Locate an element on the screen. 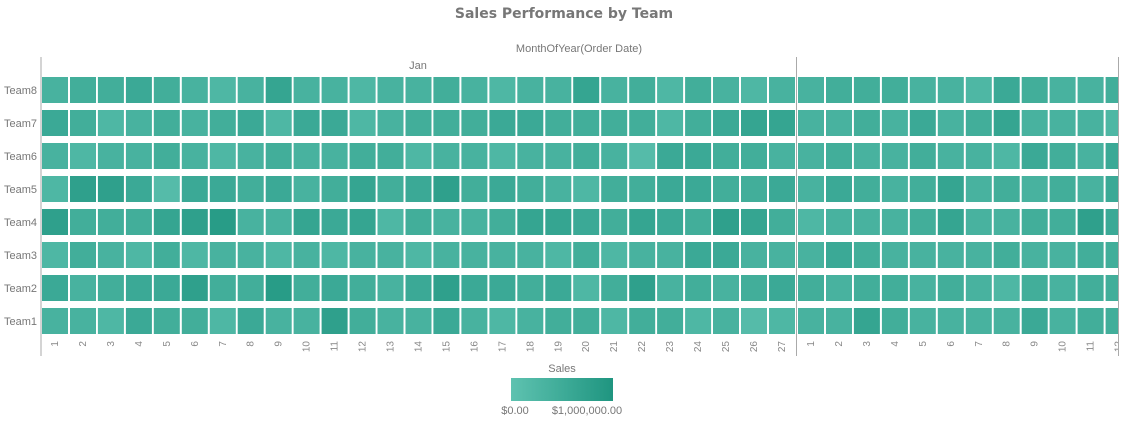  heatmap-cell: Team2 11: 450000 is located at coordinates (1090, 288).